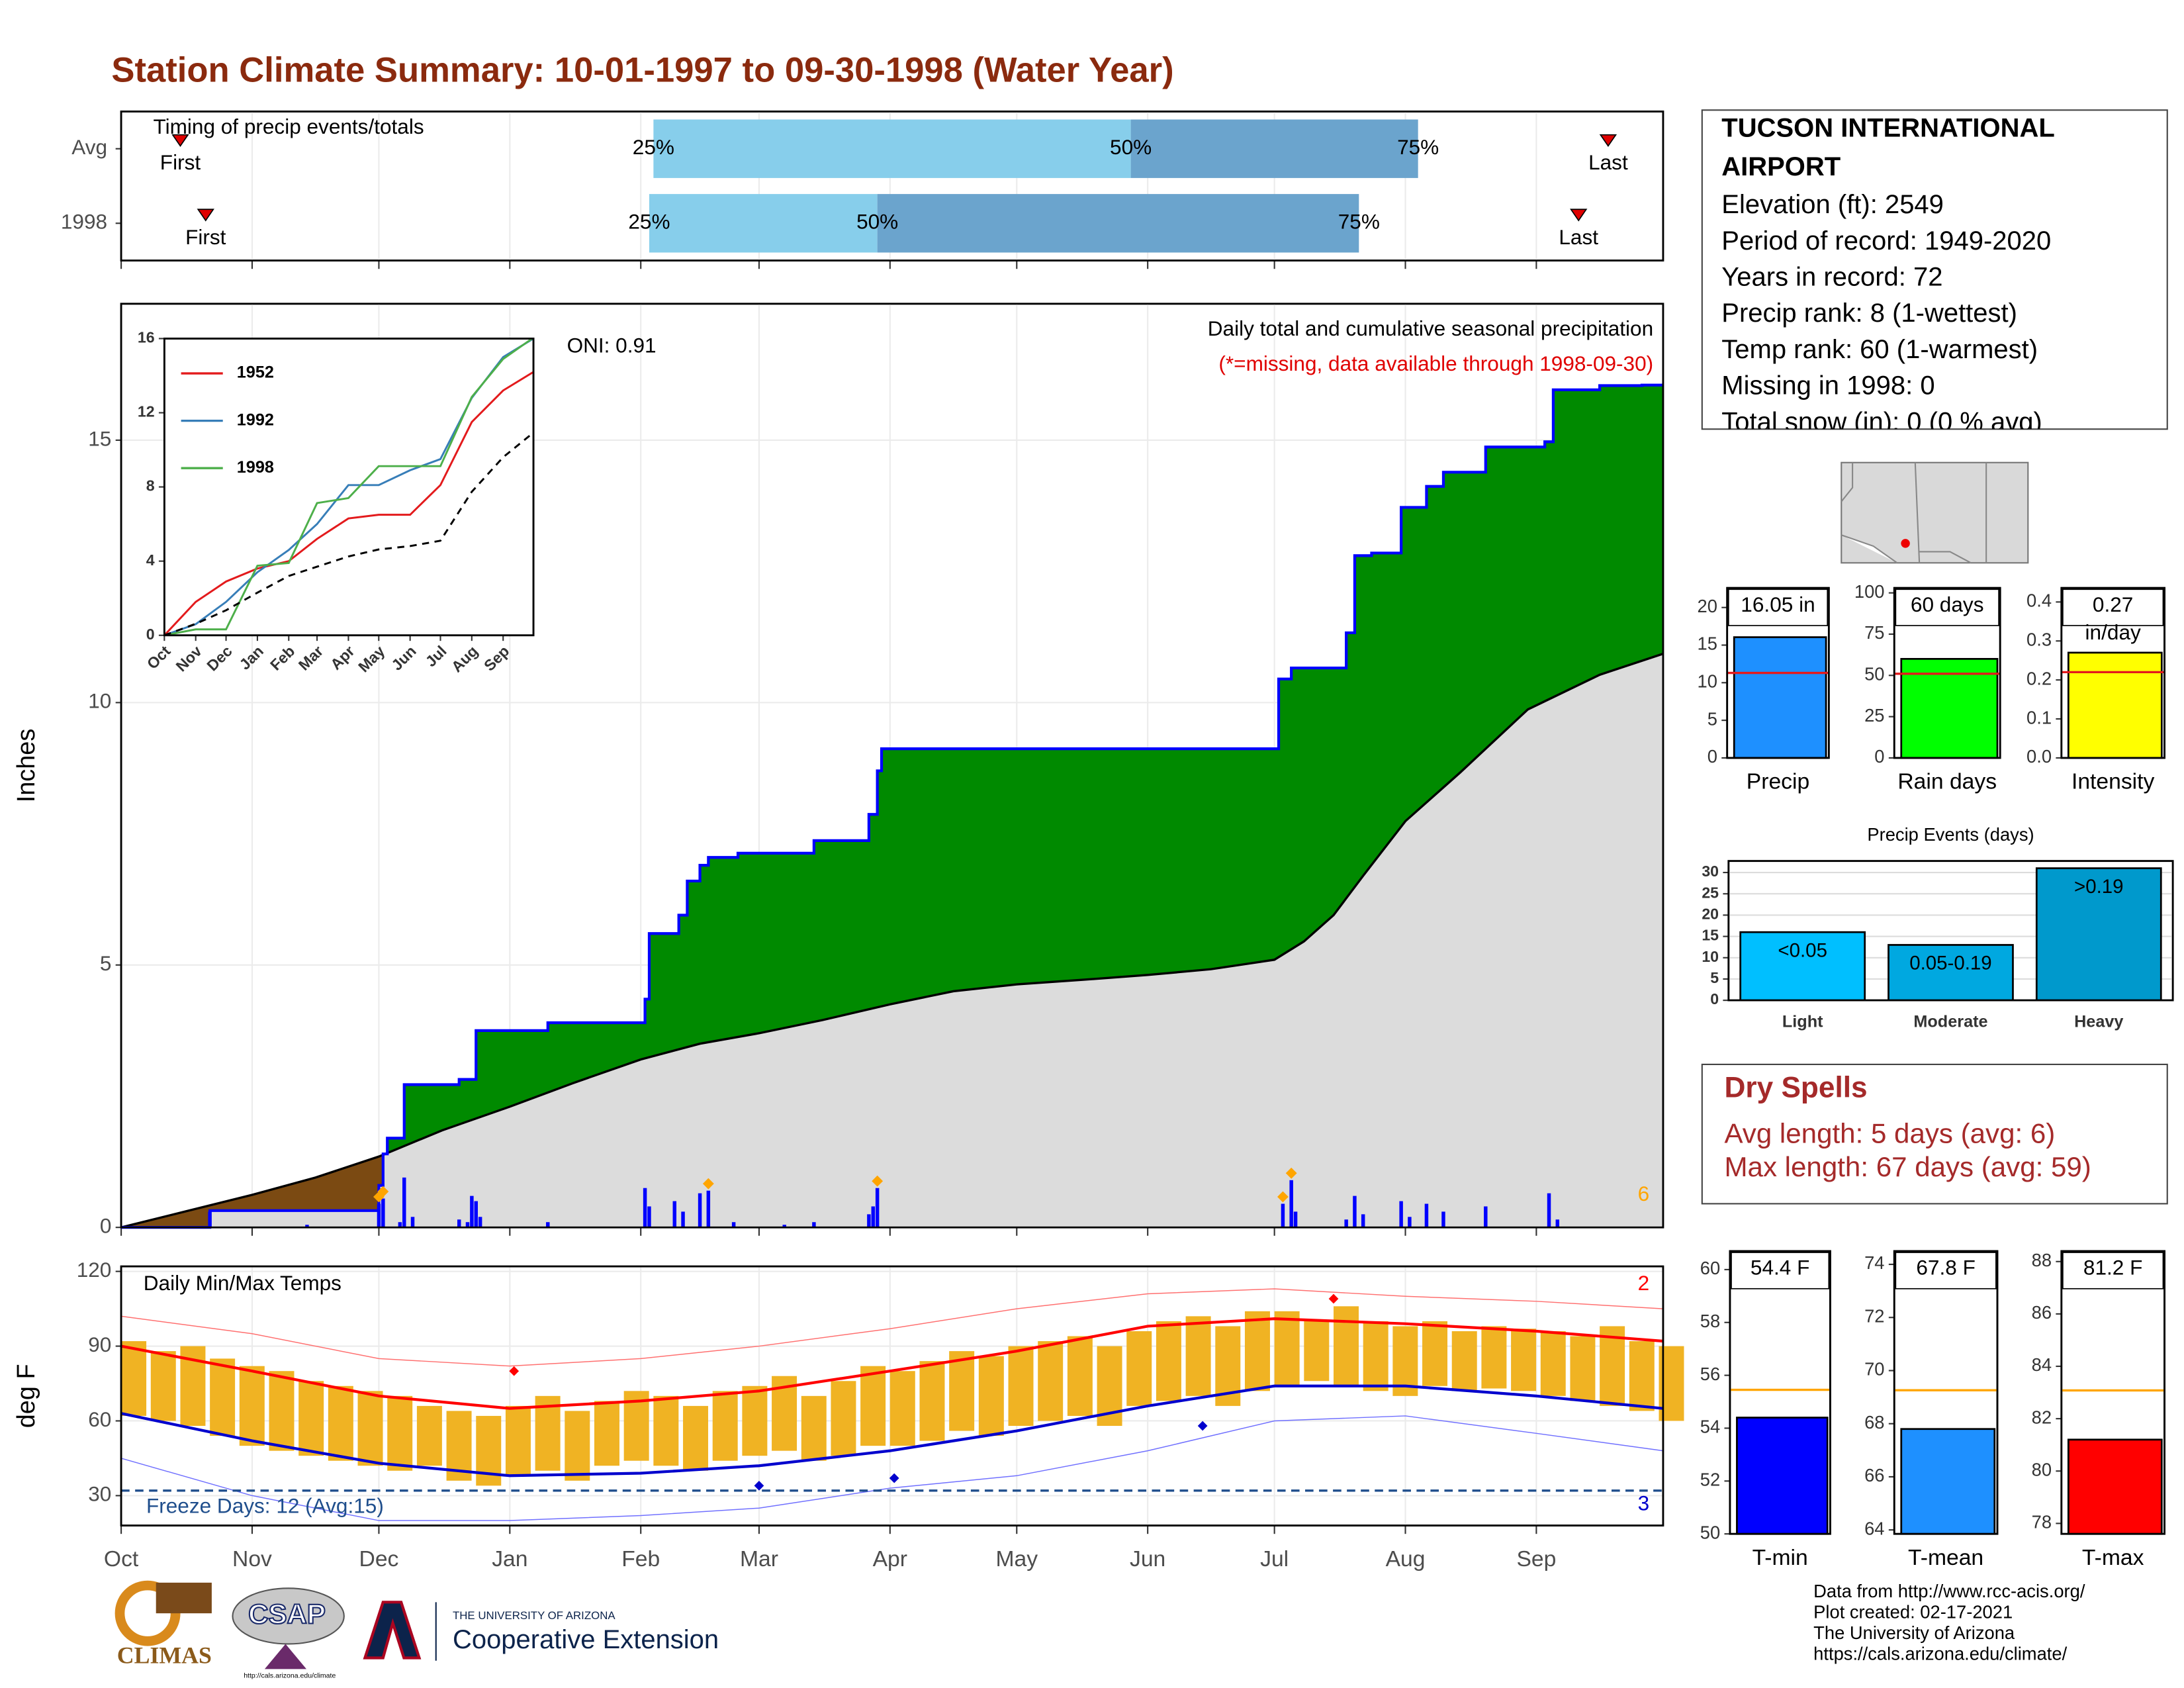 This screenshot has height=1688, width=2184. I want to click on x-tick-label: May, so click(1017, 1559).